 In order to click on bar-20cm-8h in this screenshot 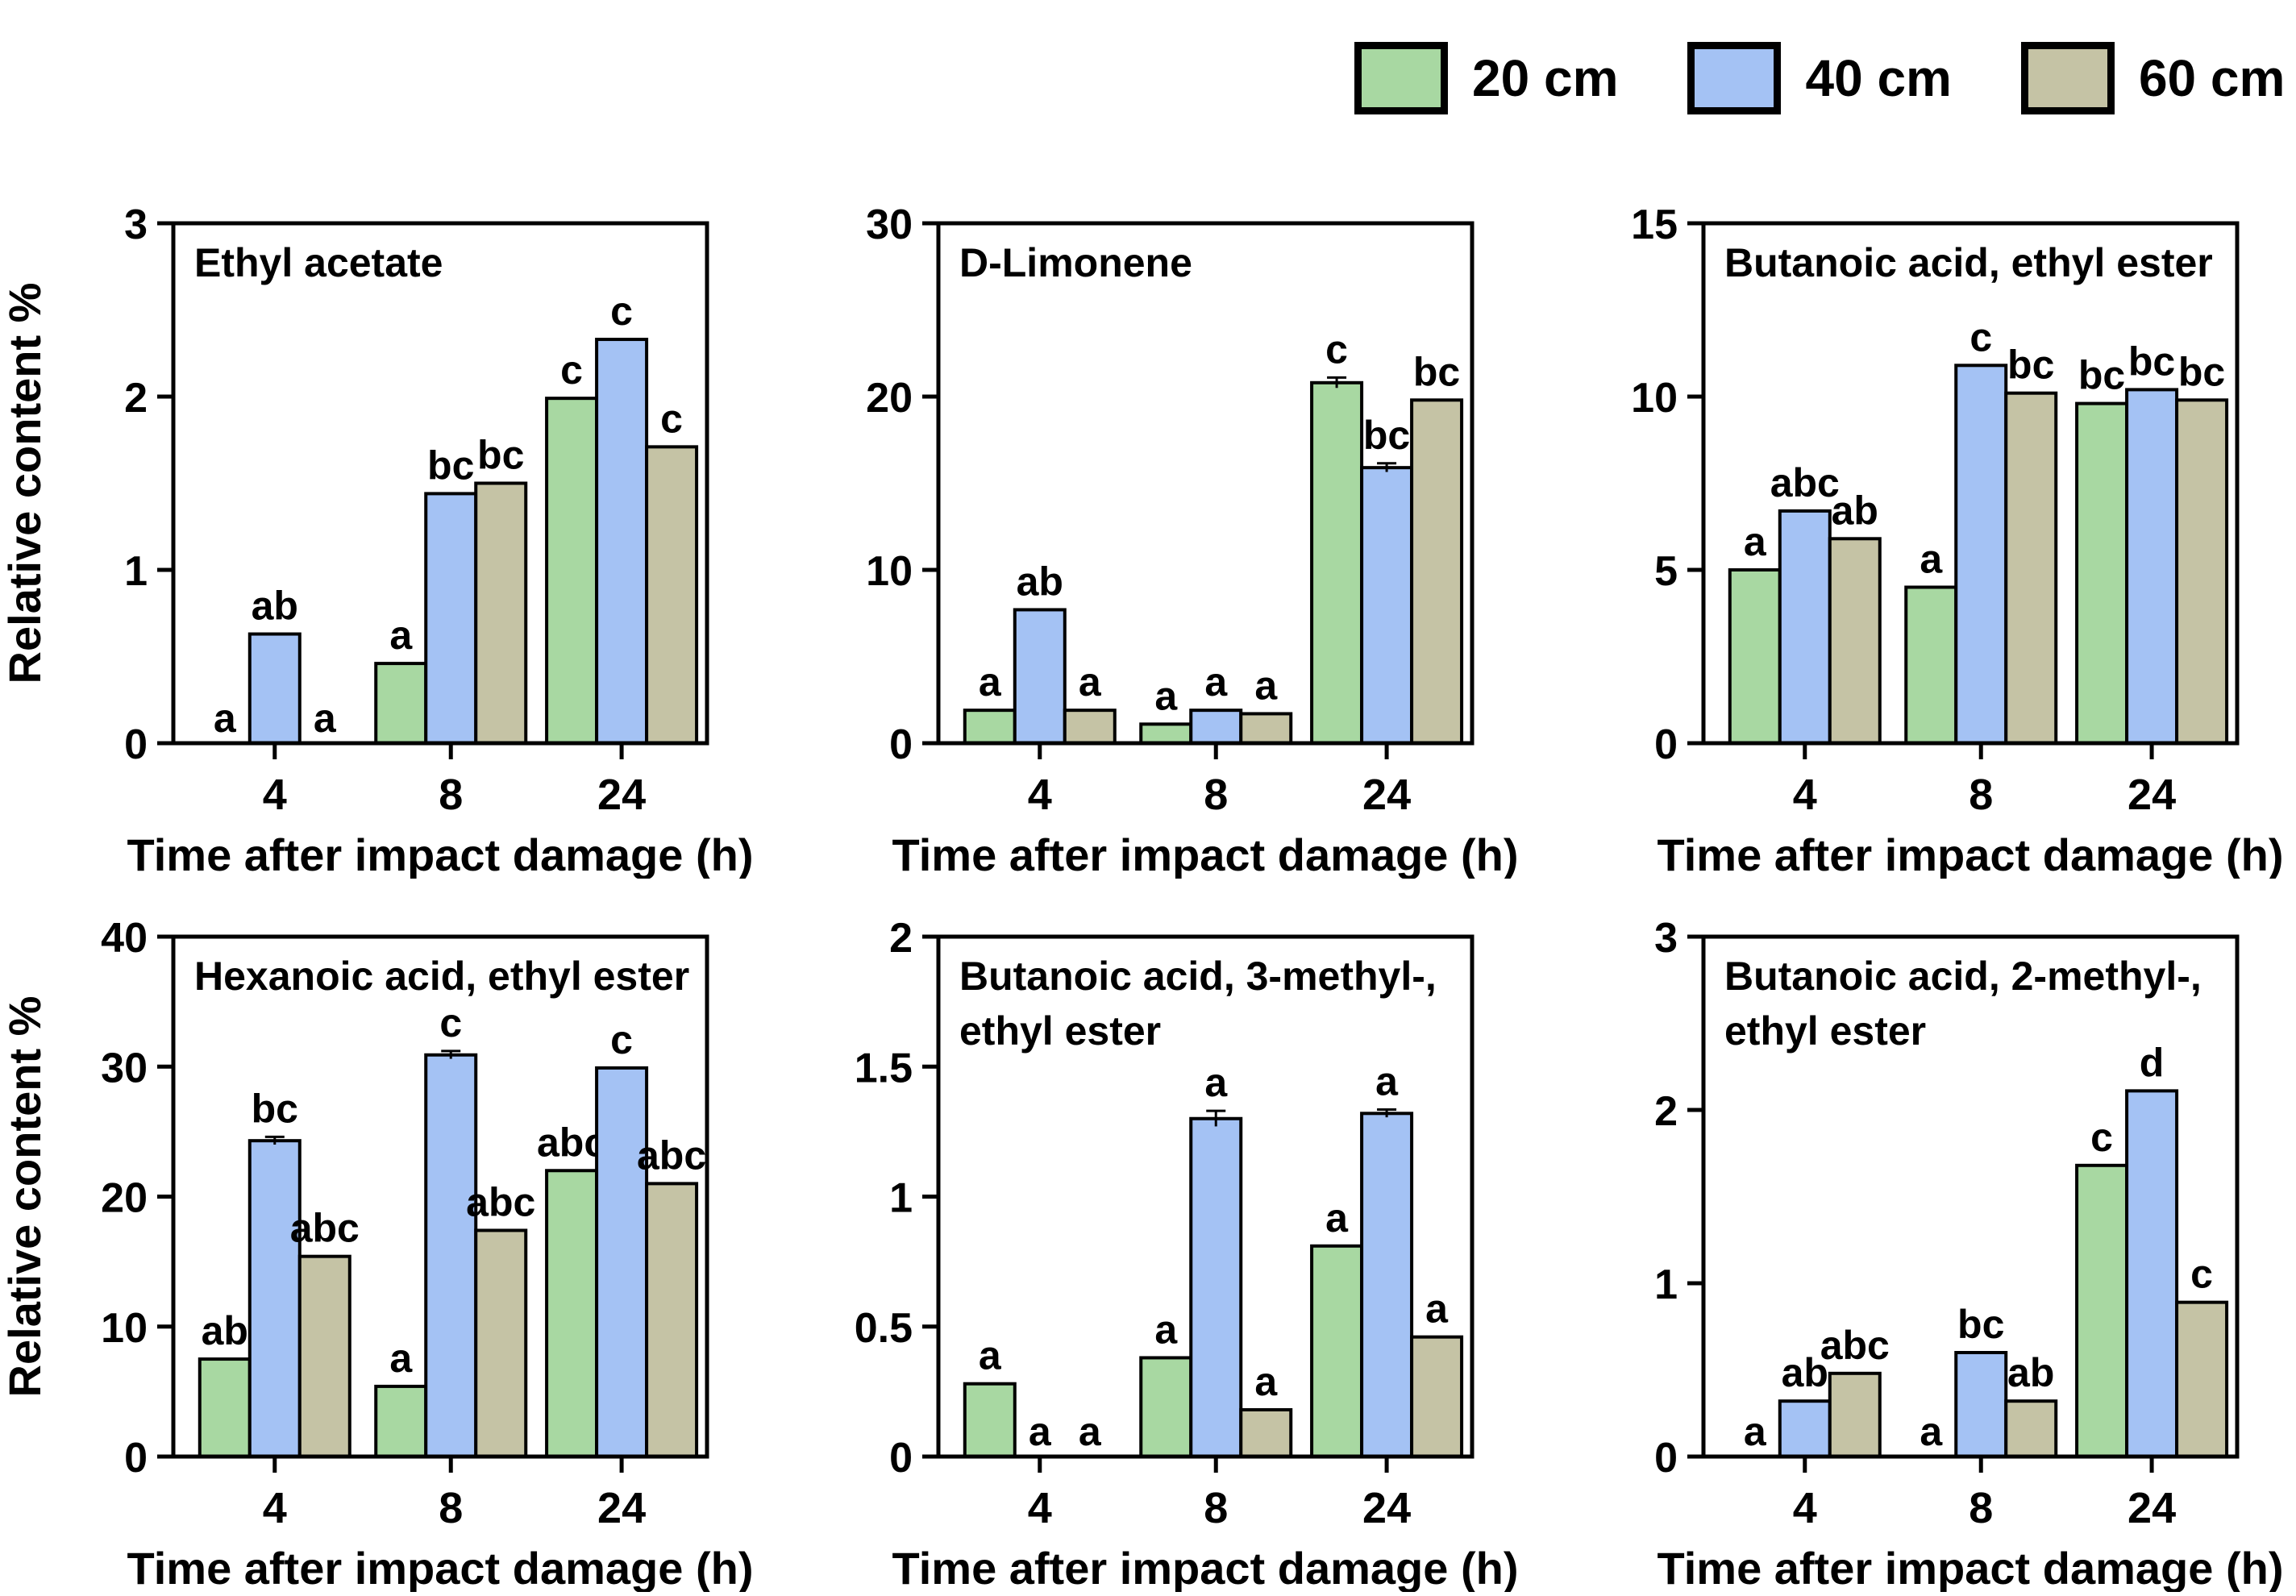, I will do `click(401, 1421)`.